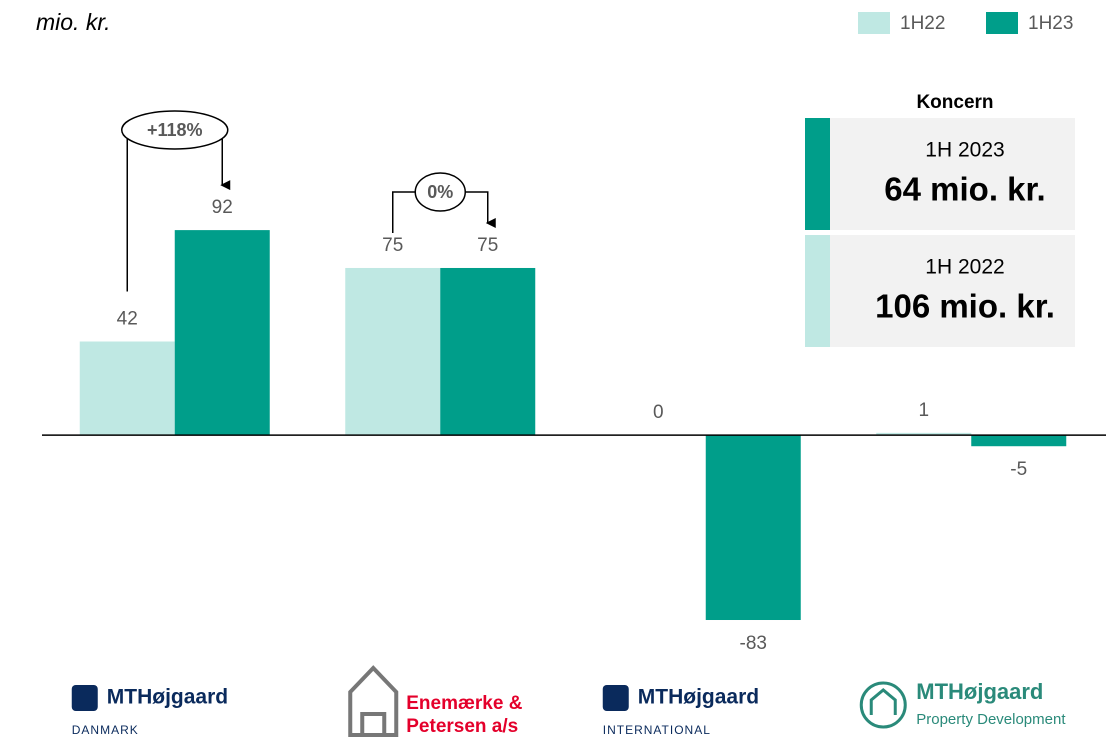 The width and height of the screenshot is (1120, 741). What do you see at coordinates (105, 730) in the screenshot?
I see `logo-subname: DANMARK` at bounding box center [105, 730].